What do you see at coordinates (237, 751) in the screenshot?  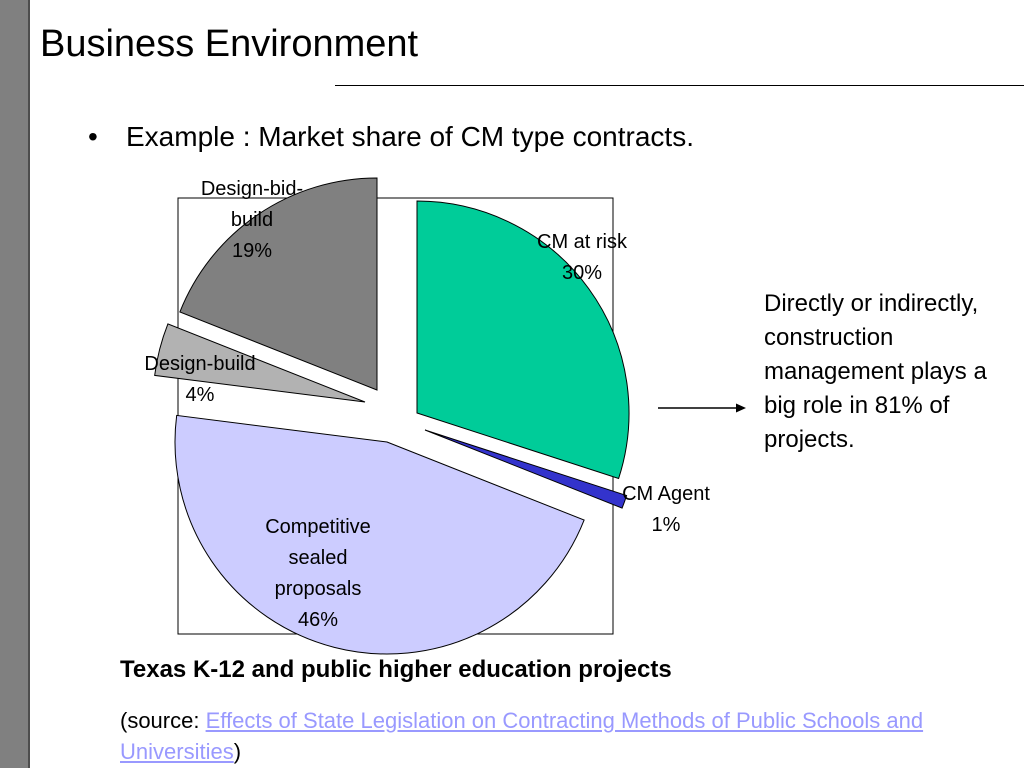 I see `source-suffix: )` at bounding box center [237, 751].